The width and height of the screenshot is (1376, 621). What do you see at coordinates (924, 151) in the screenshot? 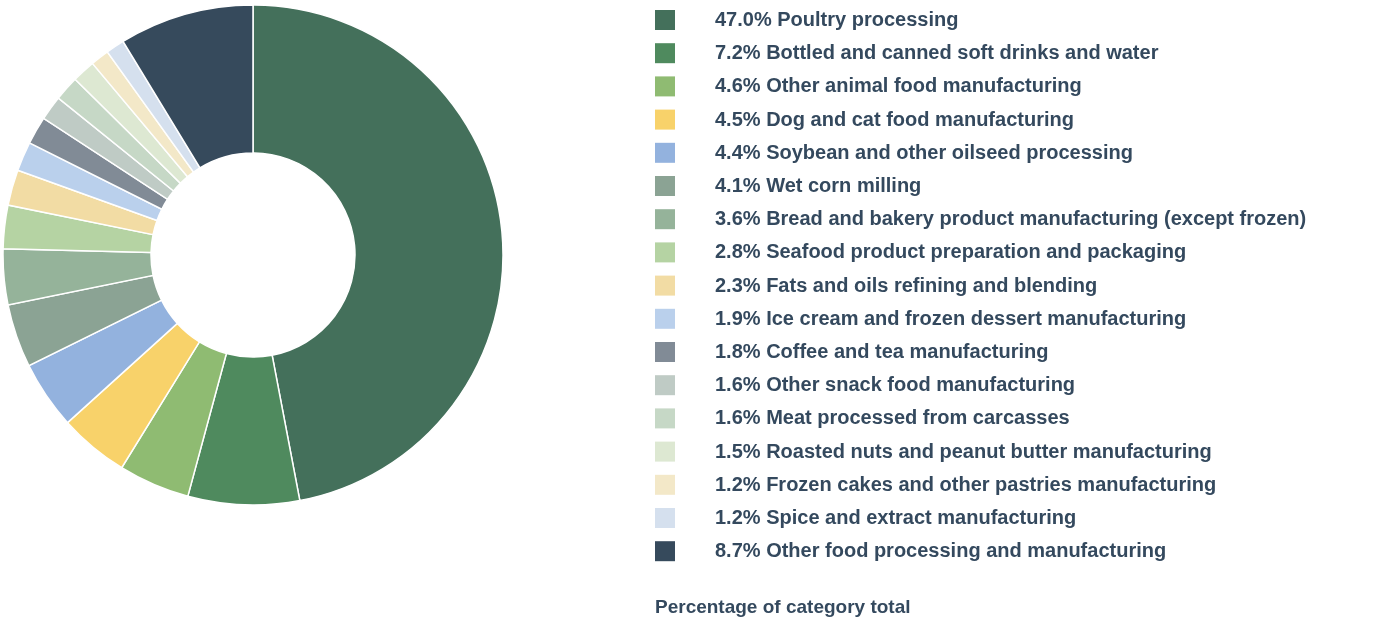
I see `legend-label: 4.4% Soybean and other oilseed processing` at bounding box center [924, 151].